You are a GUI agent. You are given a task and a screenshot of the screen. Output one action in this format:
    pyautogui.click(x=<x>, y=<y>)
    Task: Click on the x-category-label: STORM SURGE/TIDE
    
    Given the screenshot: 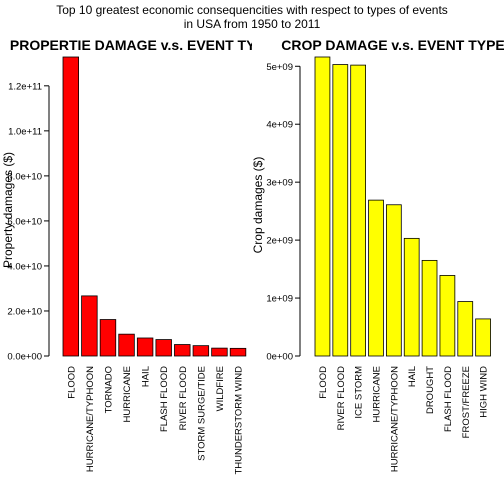 What is the action you would take?
    pyautogui.click(x=201, y=413)
    